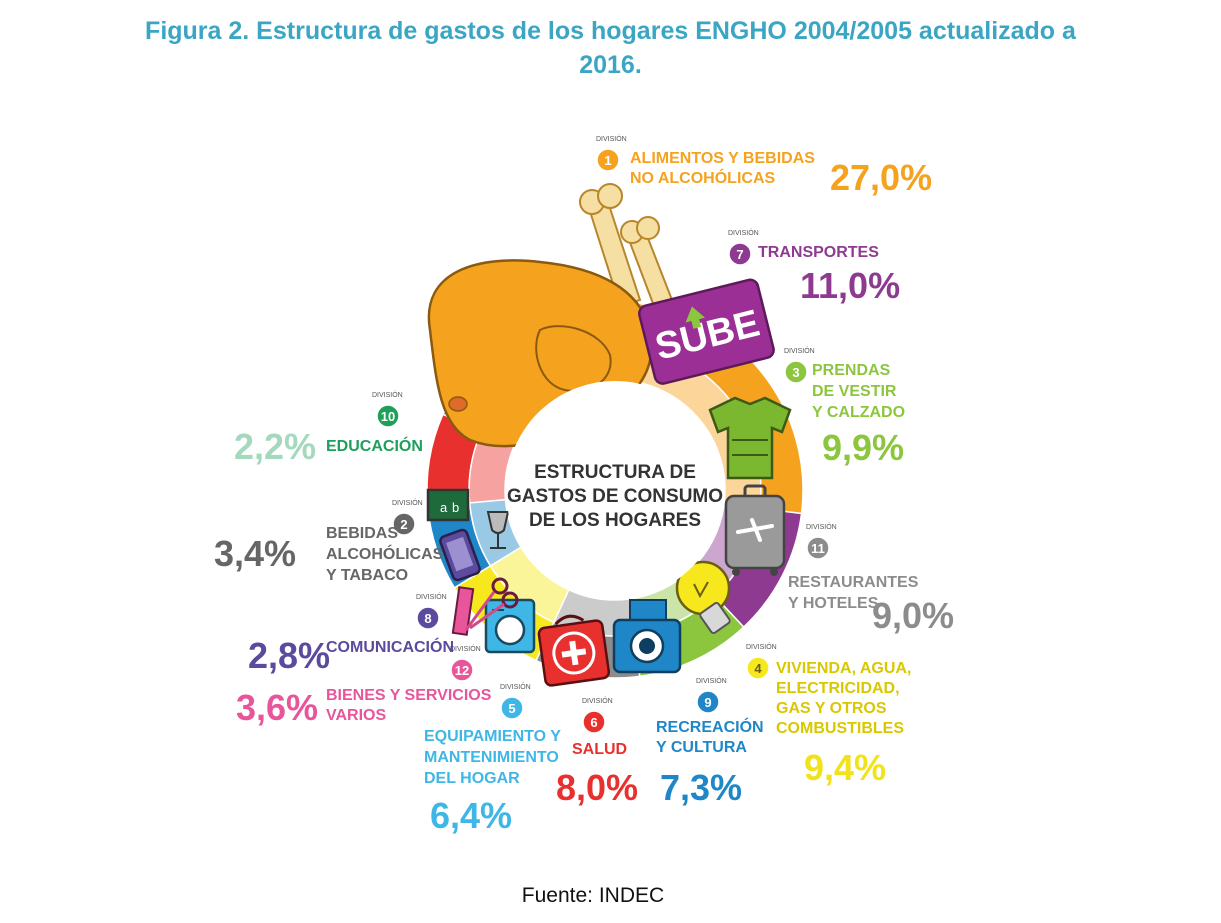  Describe the element at coordinates (255, 553) in the screenshot. I see `percent-label: 3,4%` at that location.